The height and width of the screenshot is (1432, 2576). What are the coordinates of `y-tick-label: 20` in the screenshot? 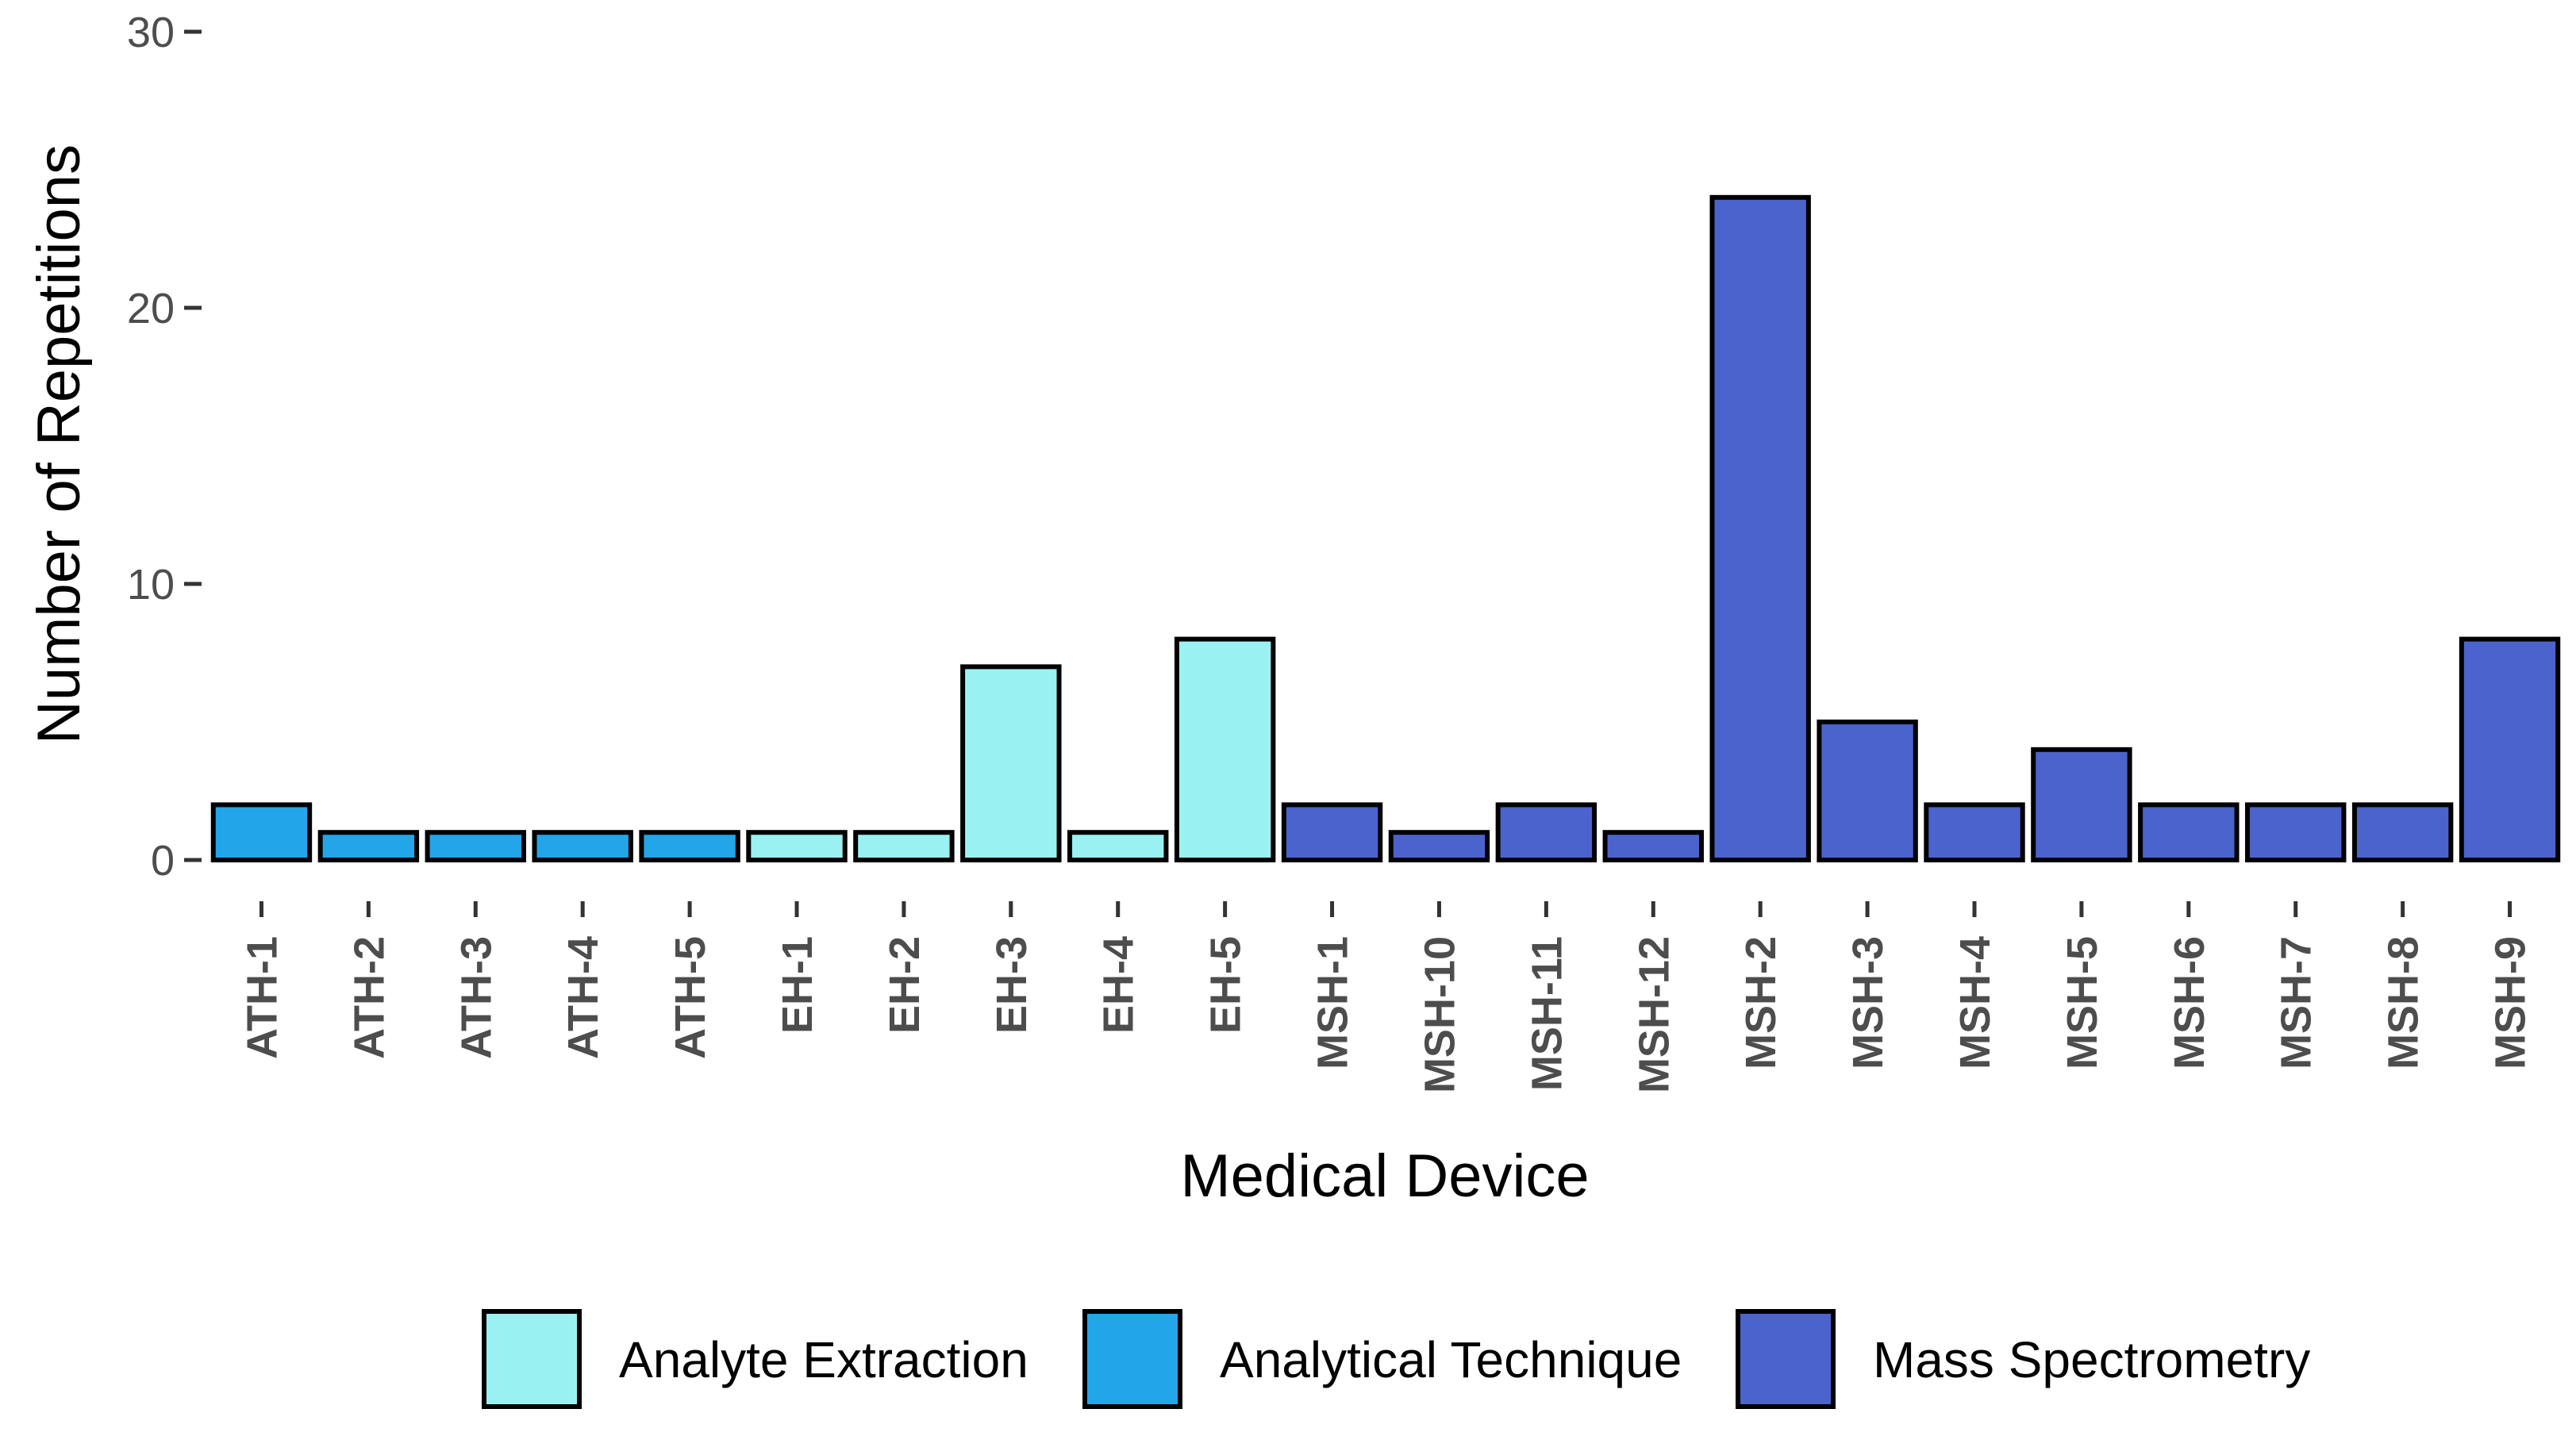 It's located at (151, 309).